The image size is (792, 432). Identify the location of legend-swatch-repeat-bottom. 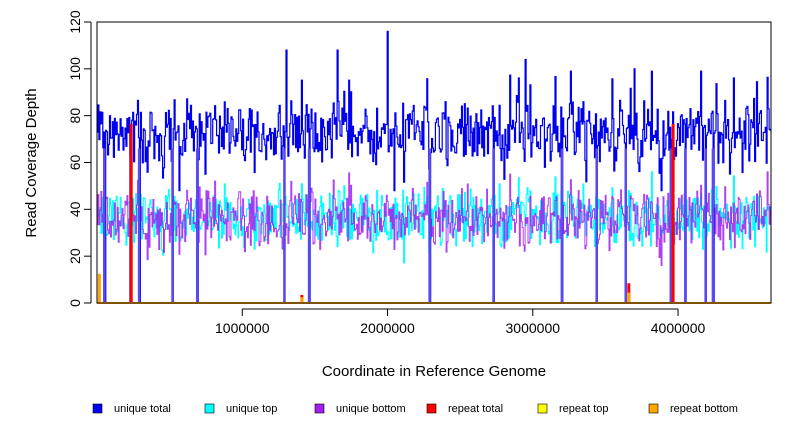
(653, 408).